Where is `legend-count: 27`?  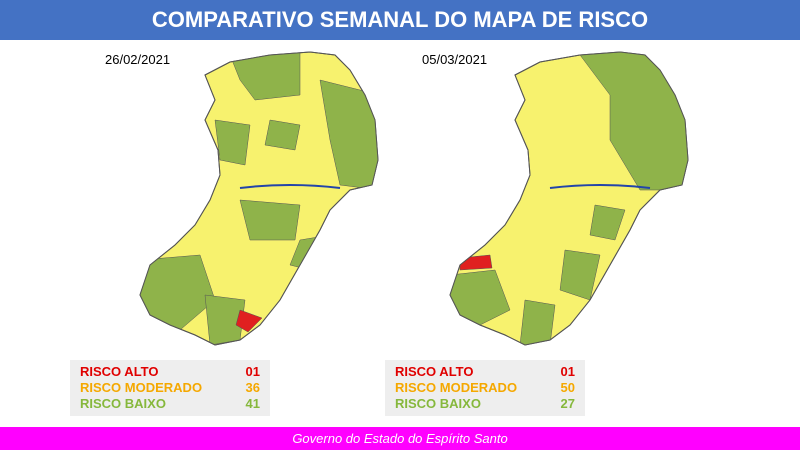
legend-count: 27 is located at coordinates (567, 403).